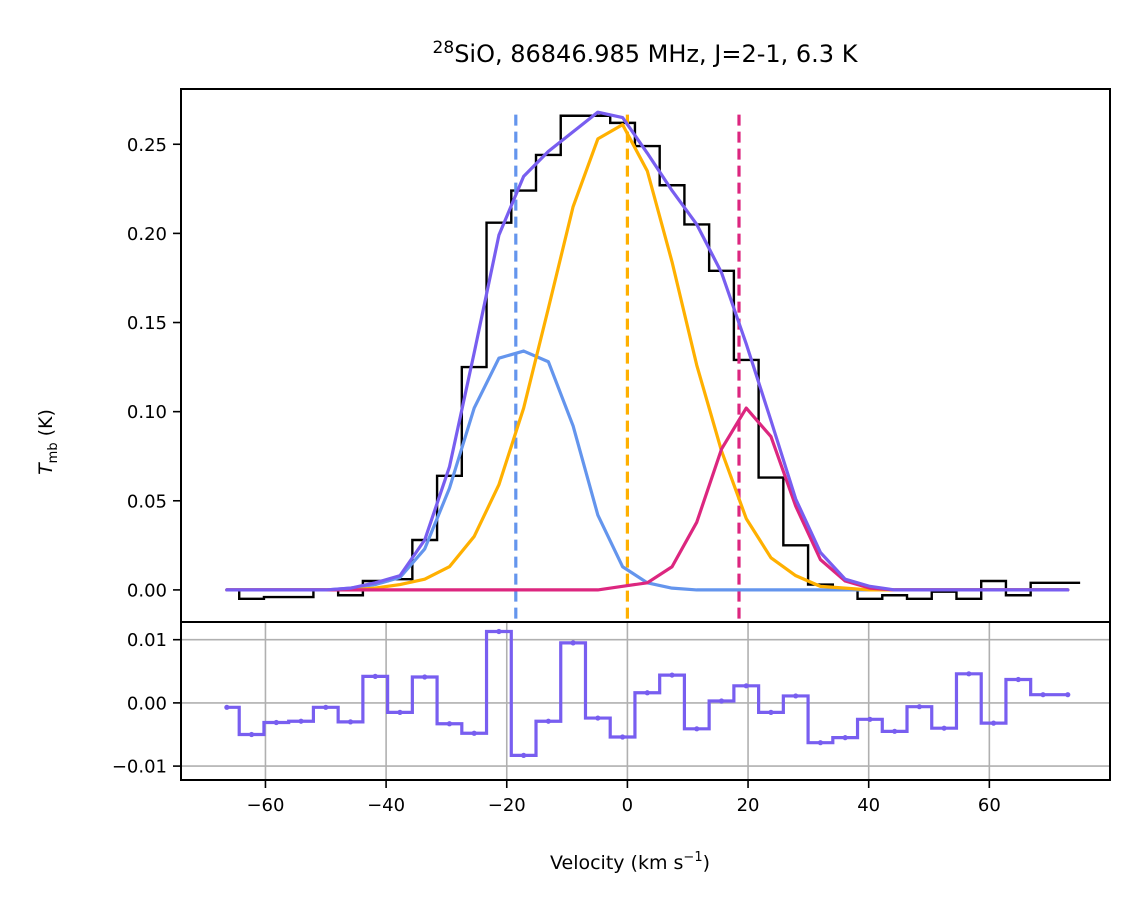 This screenshot has width=1140, height=914. I want to click on x-axis-label-text: Velocity (km s, so click(616, 863).